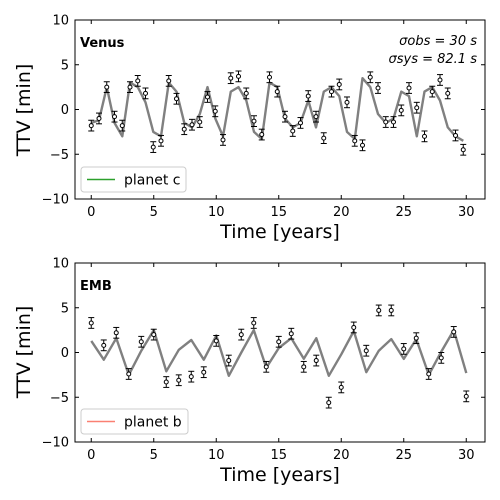 The width and height of the screenshot is (500, 500). Describe the element at coordinates (65, 353) in the screenshot. I see `y-tick-label: 0` at that location.